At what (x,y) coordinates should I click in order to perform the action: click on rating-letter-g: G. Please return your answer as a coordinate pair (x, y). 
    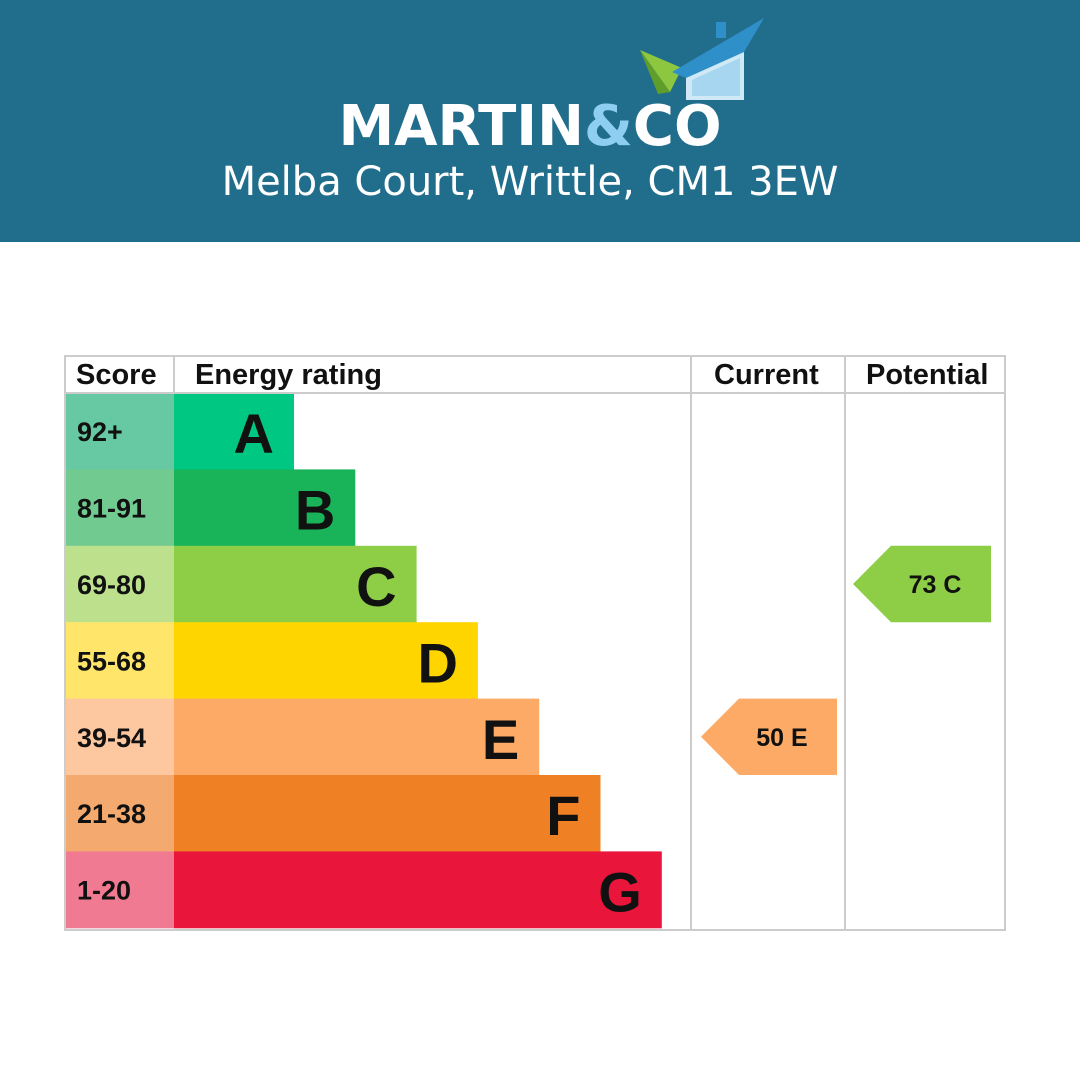
    Looking at the image, I should click on (620, 892).